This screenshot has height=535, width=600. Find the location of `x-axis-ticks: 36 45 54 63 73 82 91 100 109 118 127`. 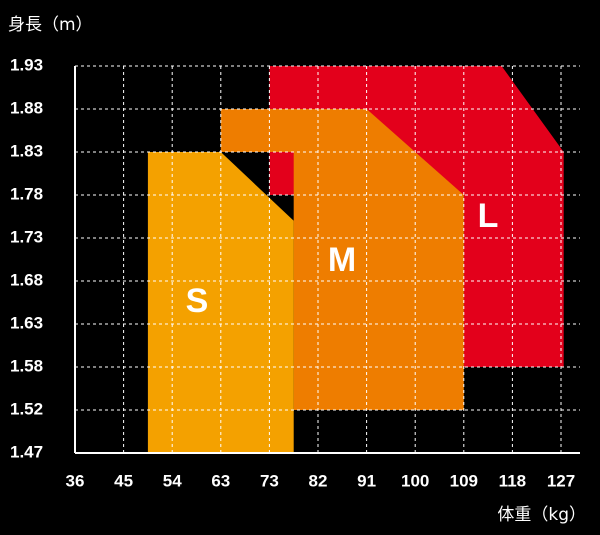

x-axis-ticks: 36 45 54 63 73 82 91 100 109 118 127 is located at coordinates (321, 480).